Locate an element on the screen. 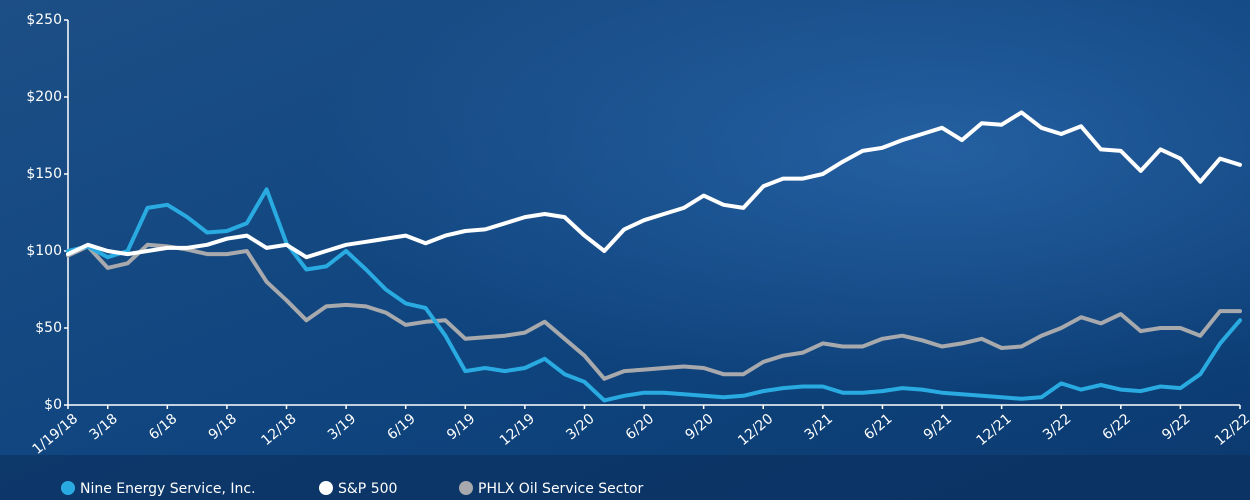 This screenshot has height=500, width=1250. legend-label: Nine Energy Service, Inc. is located at coordinates (168, 489).